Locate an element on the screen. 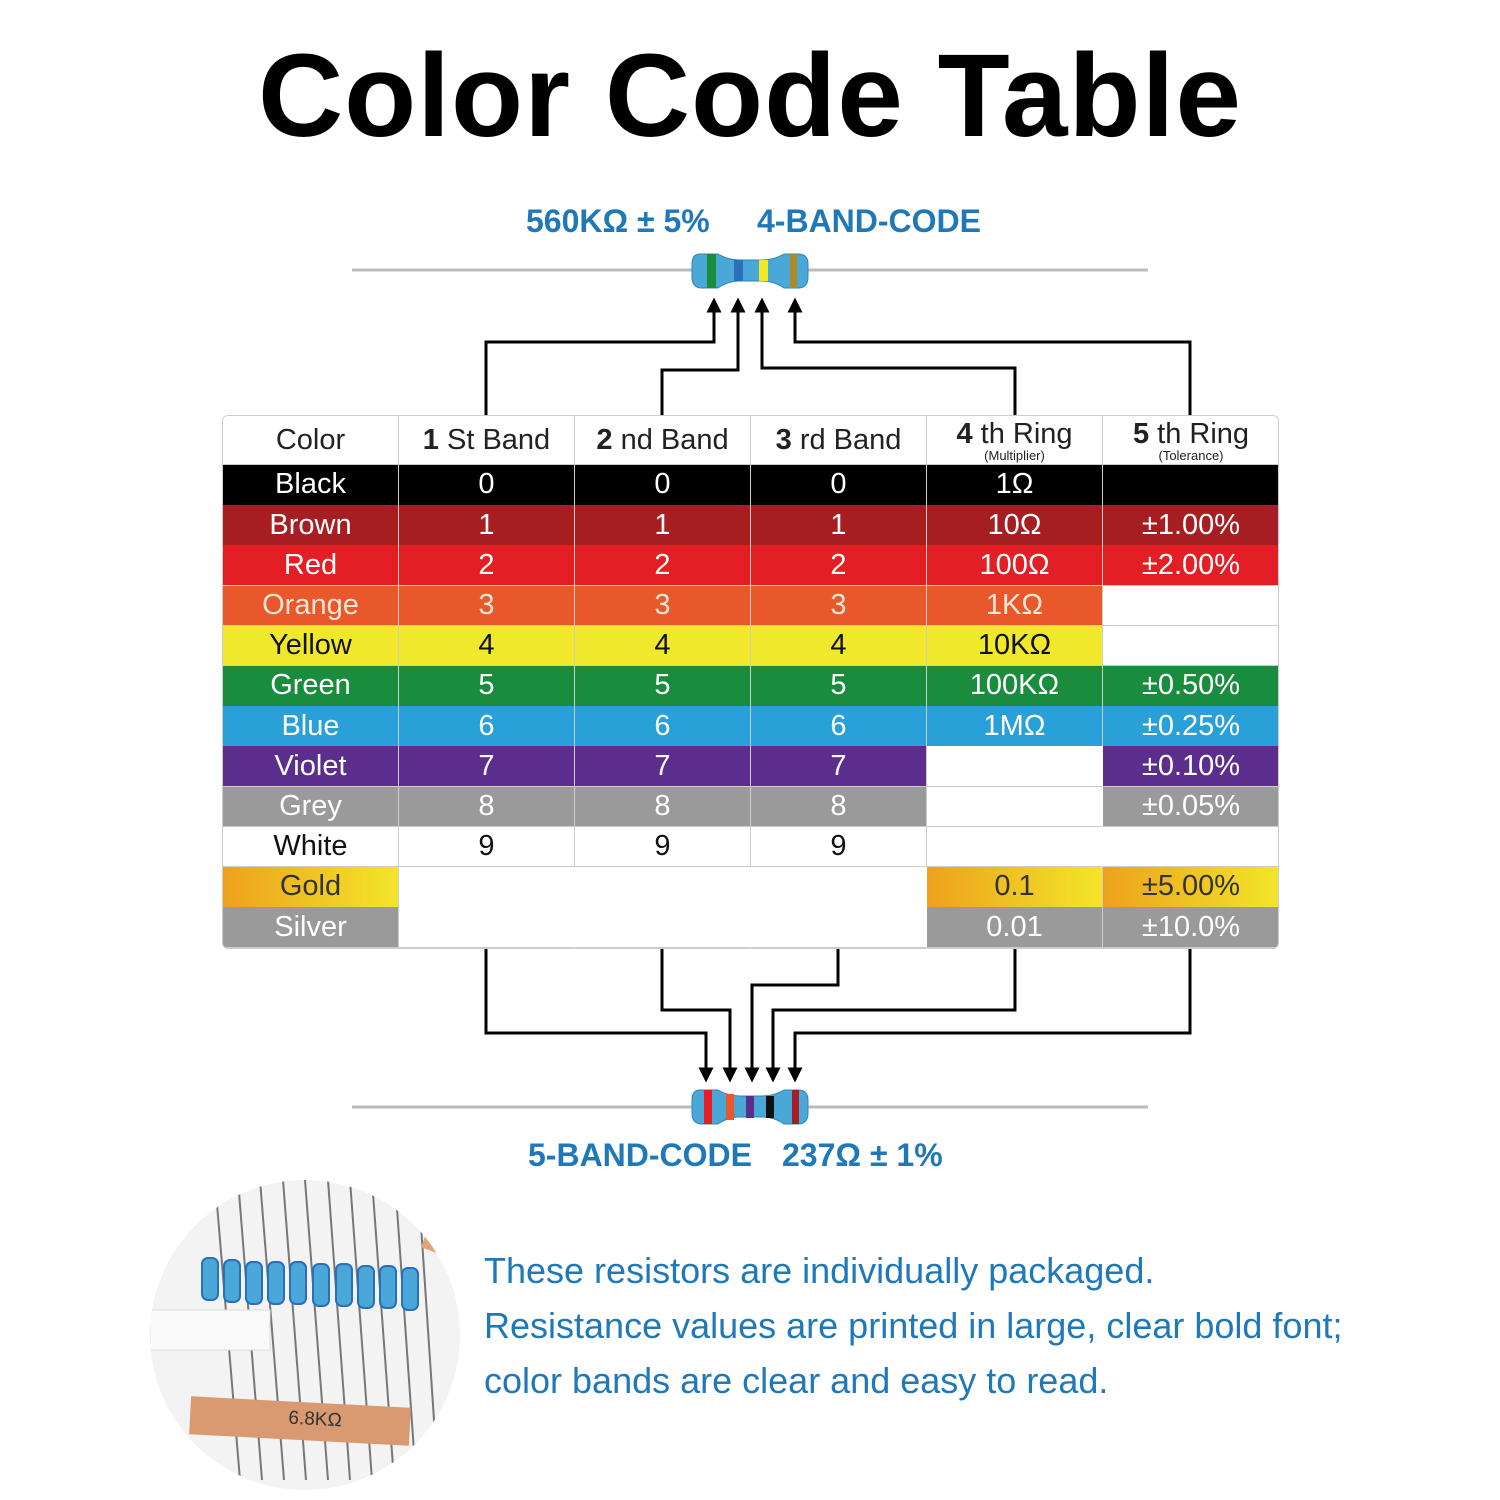  value-cell: 1MΩ is located at coordinates (1015, 726).